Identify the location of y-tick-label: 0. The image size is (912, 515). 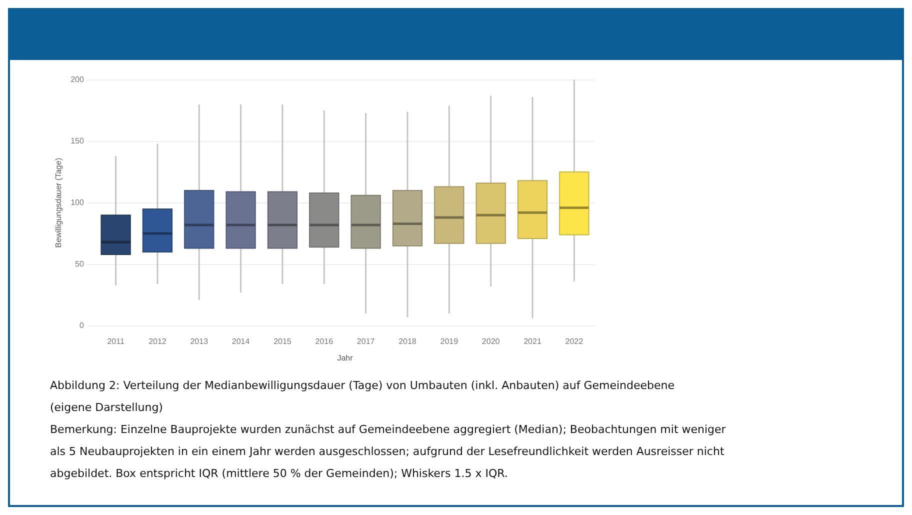
(81, 325).